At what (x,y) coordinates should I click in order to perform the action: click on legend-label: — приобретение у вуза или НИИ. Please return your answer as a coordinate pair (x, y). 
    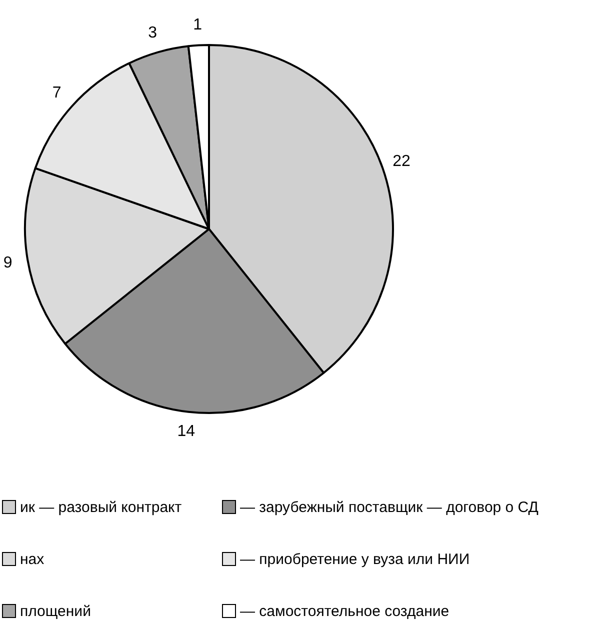
    Looking at the image, I should click on (355, 559).